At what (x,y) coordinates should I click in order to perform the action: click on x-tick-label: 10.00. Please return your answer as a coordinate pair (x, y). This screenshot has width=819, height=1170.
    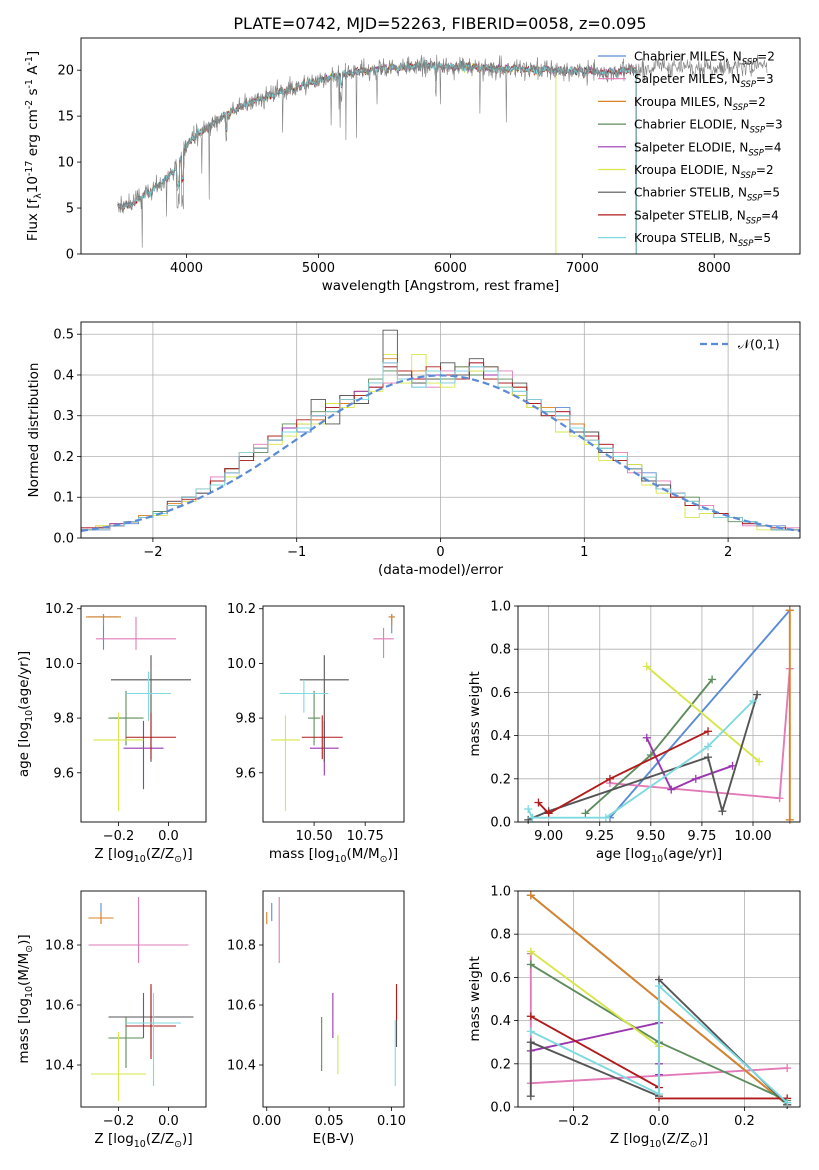
    Looking at the image, I should click on (752, 836).